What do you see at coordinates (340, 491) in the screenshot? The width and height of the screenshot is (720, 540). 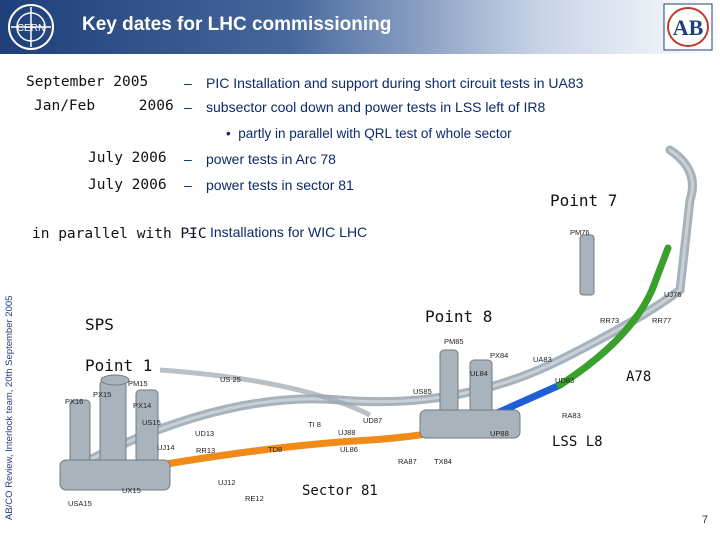 I see `sector81-label: Sector 81` at bounding box center [340, 491].